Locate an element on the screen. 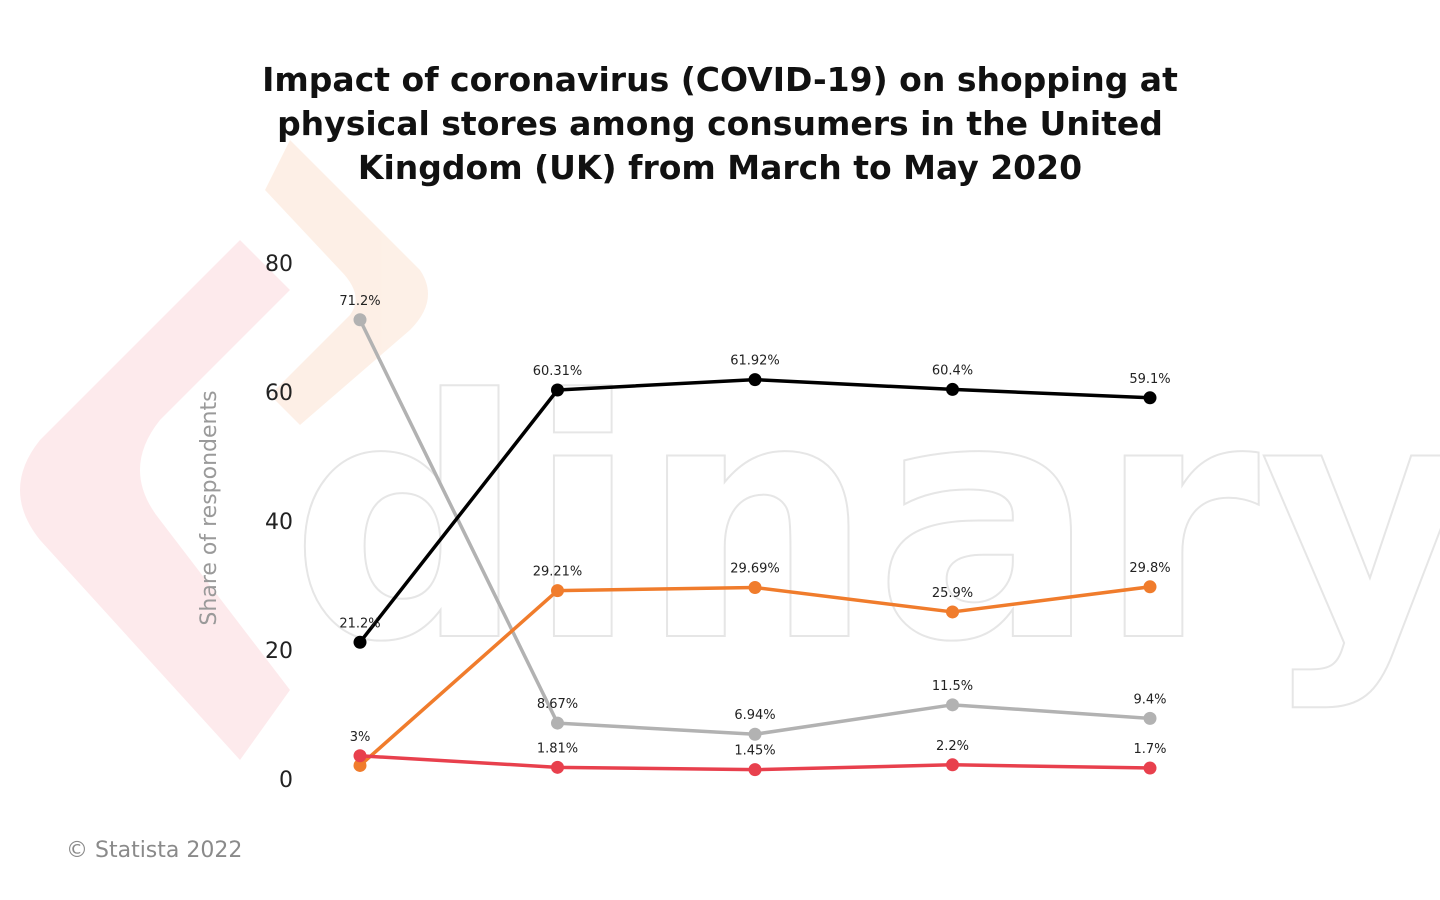 This screenshot has height=900, width=1440. data-label: 1.45% is located at coordinates (754, 751).